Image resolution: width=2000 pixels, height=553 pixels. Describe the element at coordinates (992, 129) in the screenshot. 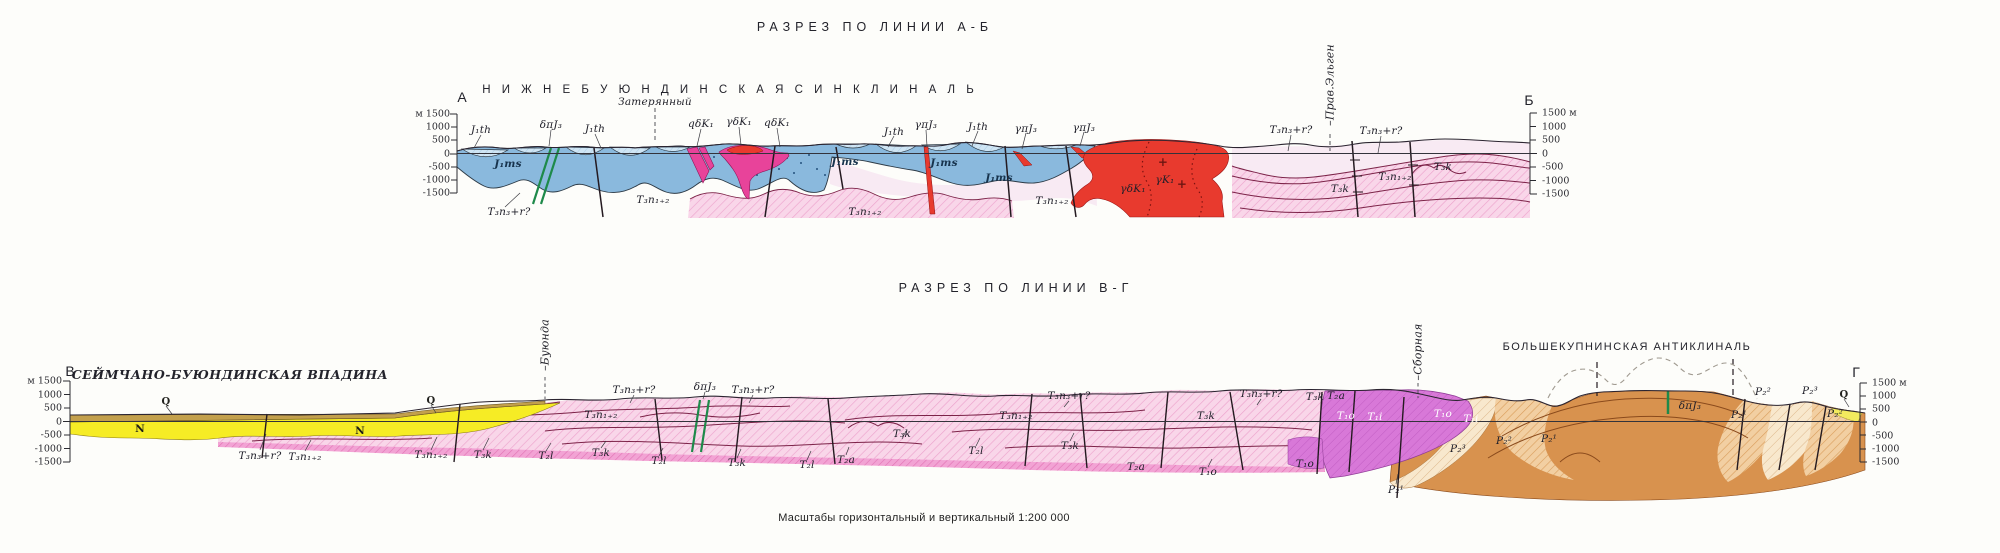

I see `location-dashed-lines-ab` at that location.